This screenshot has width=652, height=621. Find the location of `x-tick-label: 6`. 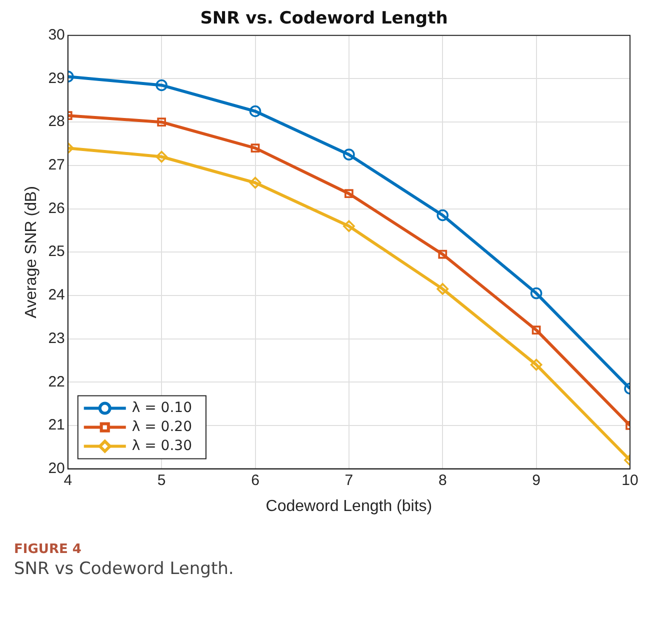

x-tick-label: 6 is located at coordinates (255, 480).